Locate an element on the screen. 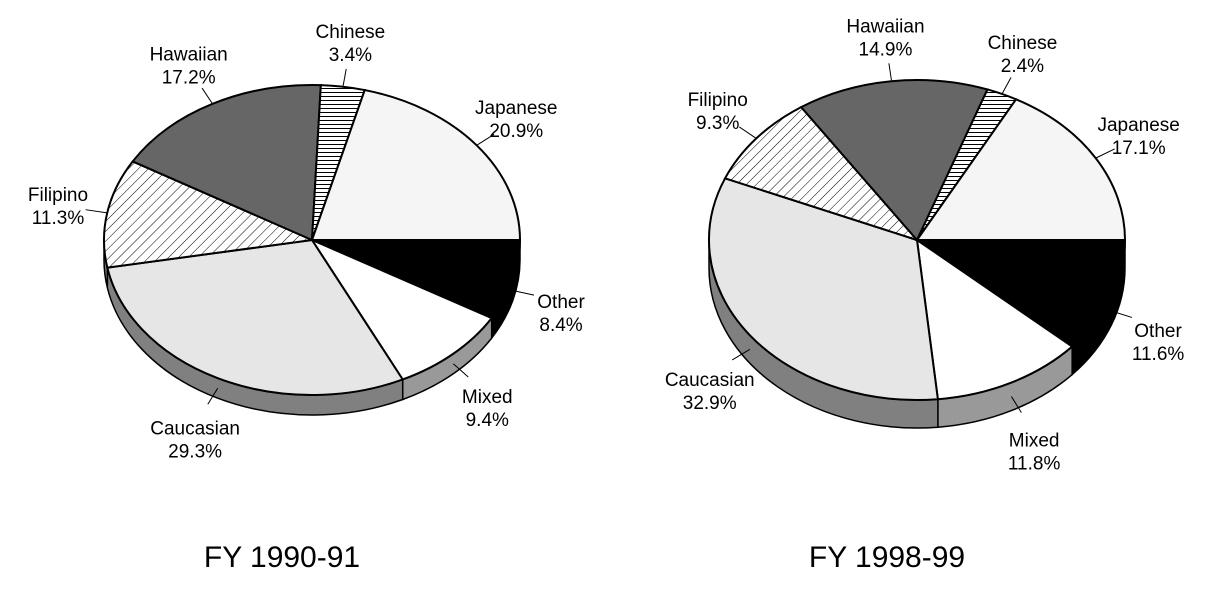  slice-value-label: 17.2% is located at coordinates (189, 77).